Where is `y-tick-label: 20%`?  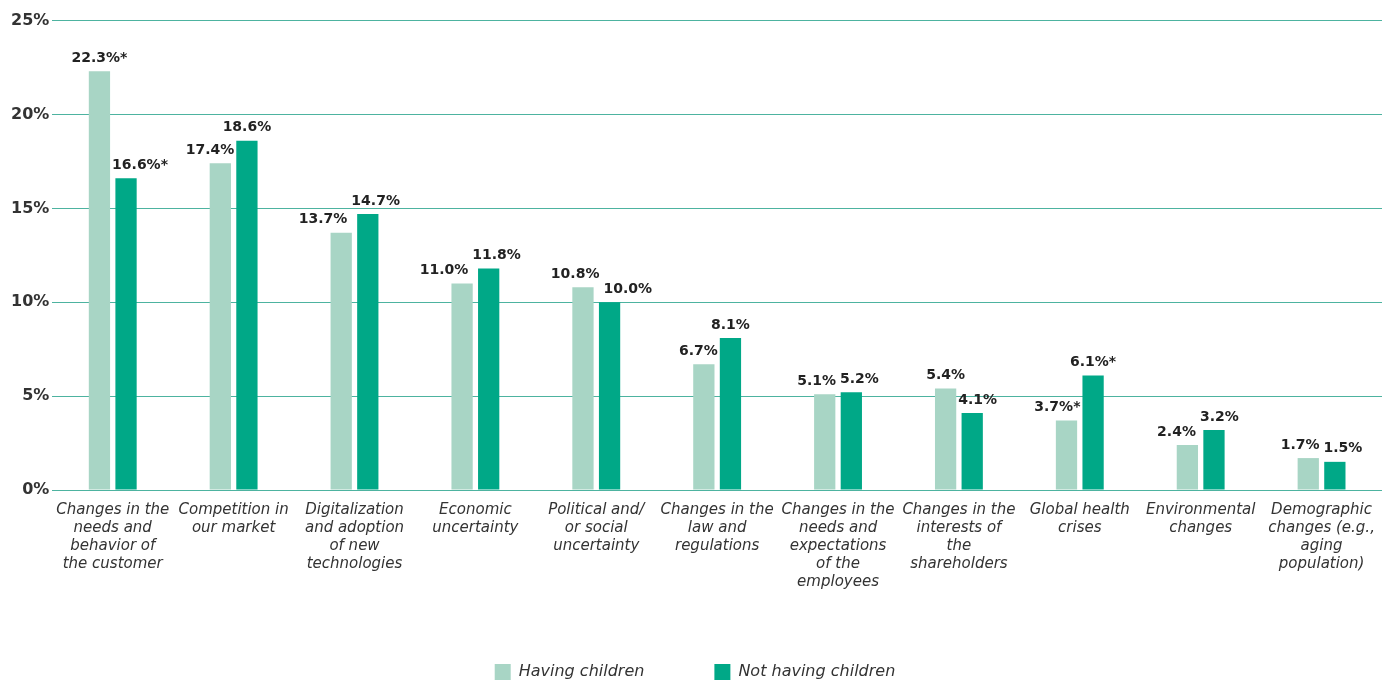 y-tick-label: 20% is located at coordinates (30, 113).